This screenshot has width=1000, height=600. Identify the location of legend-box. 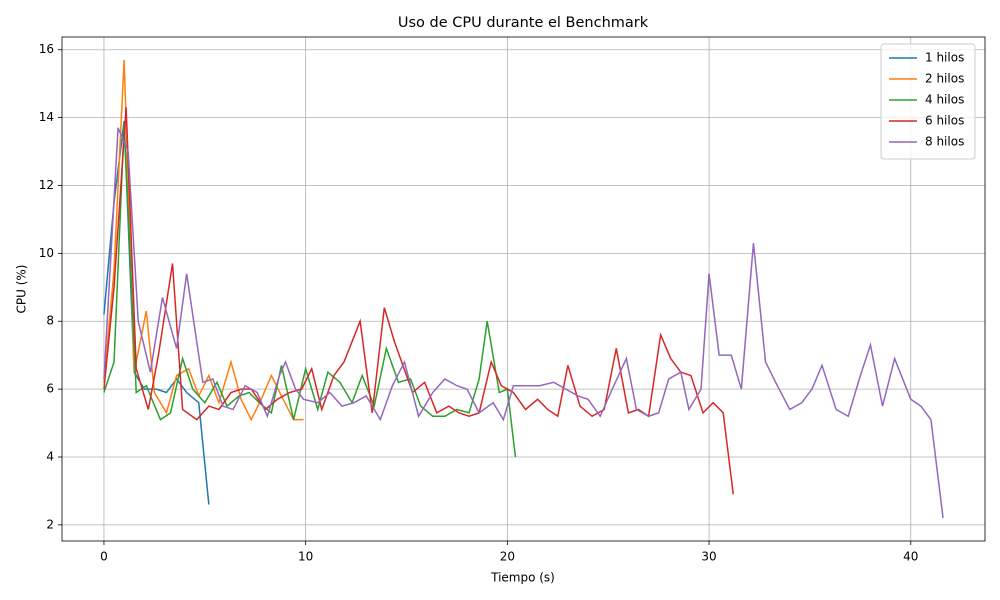
(928, 101).